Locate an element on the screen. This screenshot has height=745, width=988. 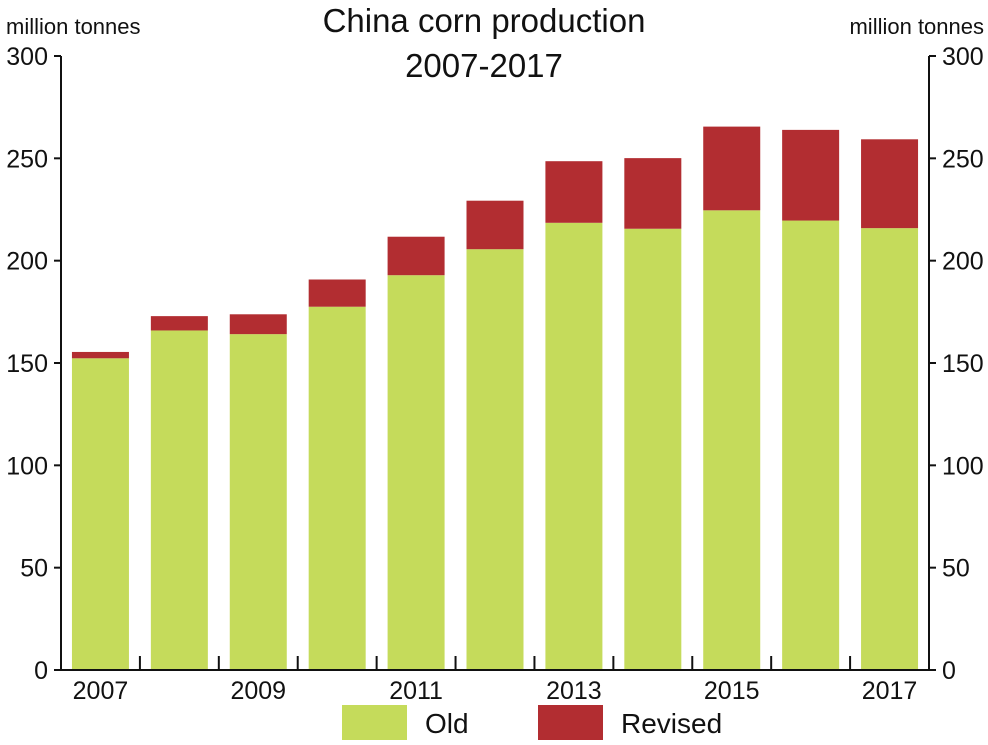
bar-revised-2011 is located at coordinates (416, 256).